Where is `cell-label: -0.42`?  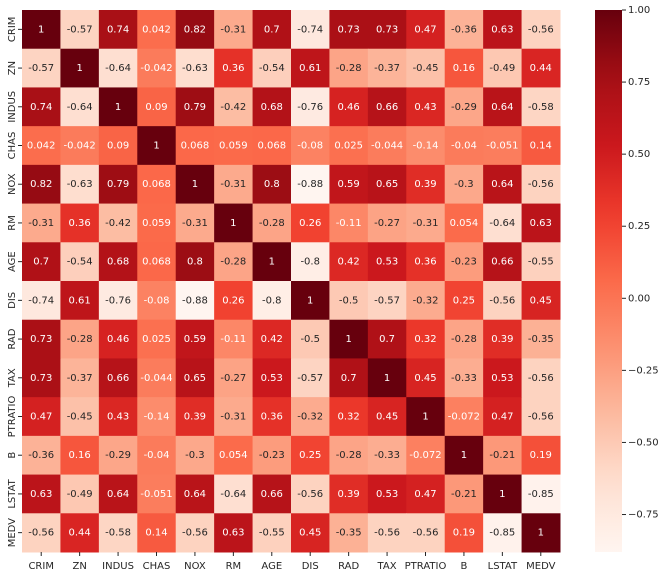
cell-label: -0.42 is located at coordinates (118, 223).